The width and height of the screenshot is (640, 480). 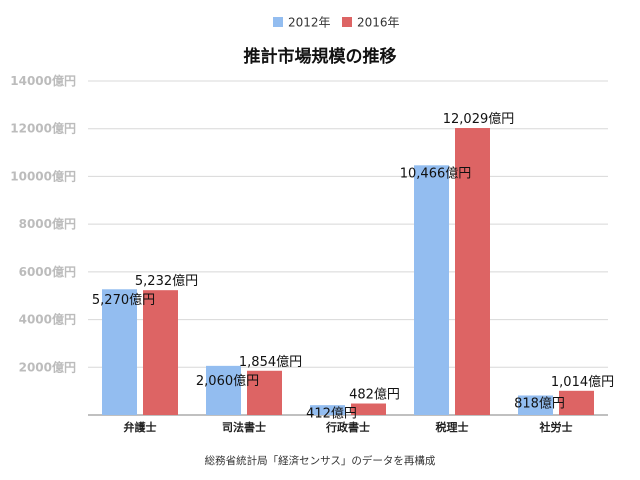 What do you see at coordinates (472, 271) in the screenshot?
I see `bar-2016年-税理士` at bounding box center [472, 271].